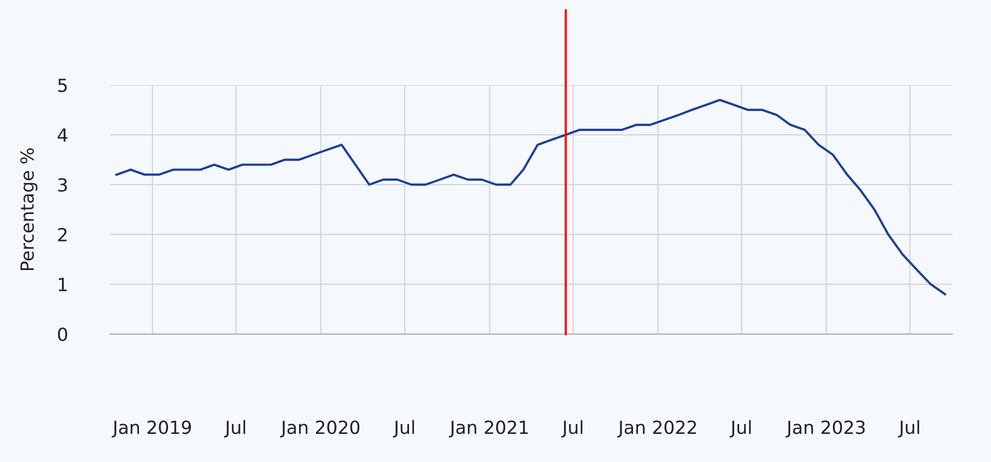 This screenshot has height=462, width=991. I want to click on x-tick-label: Jan 2020, so click(320, 429).